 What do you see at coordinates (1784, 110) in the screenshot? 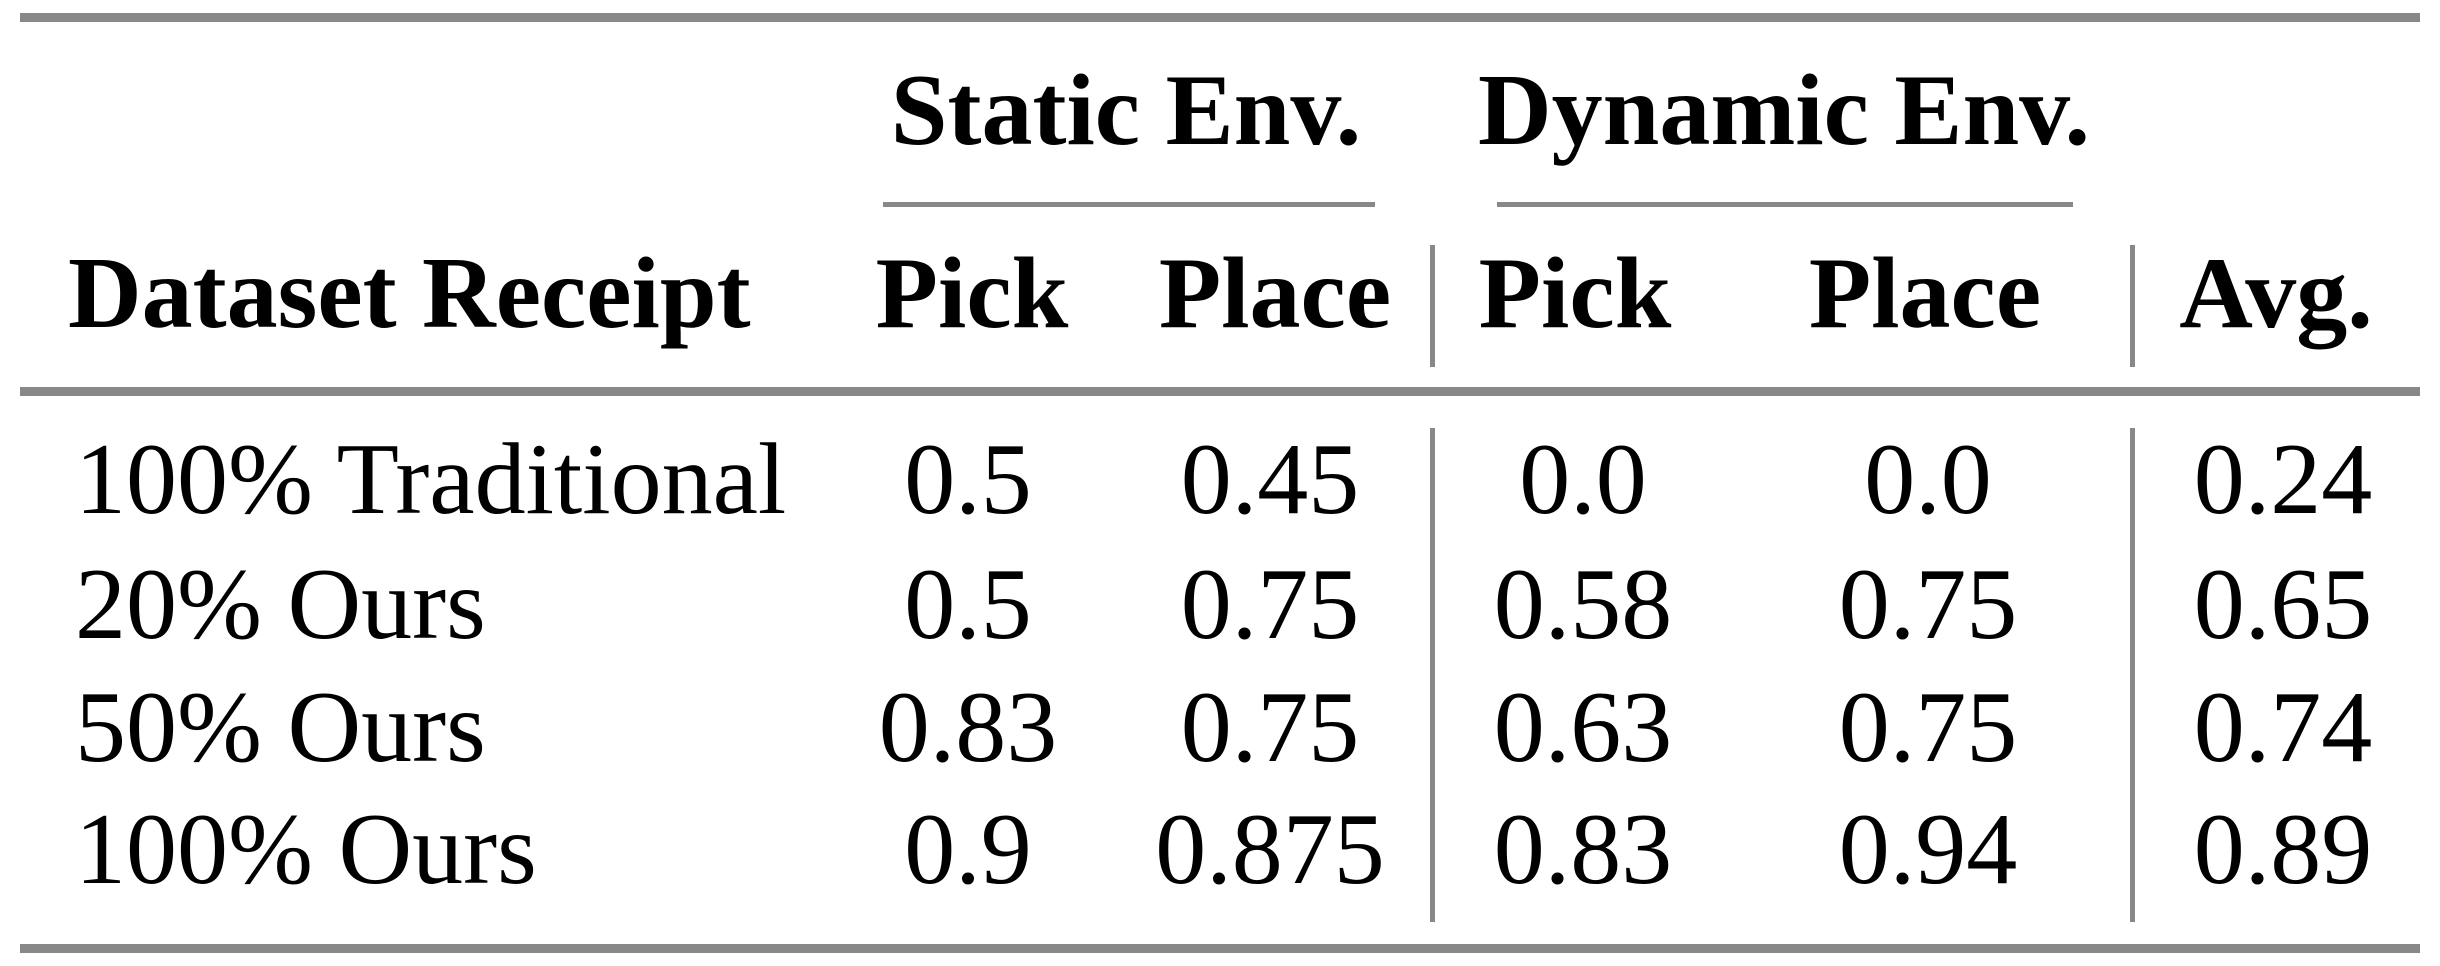
I see `group-header-dynamic-env: Dynamic Env.` at bounding box center [1784, 110].